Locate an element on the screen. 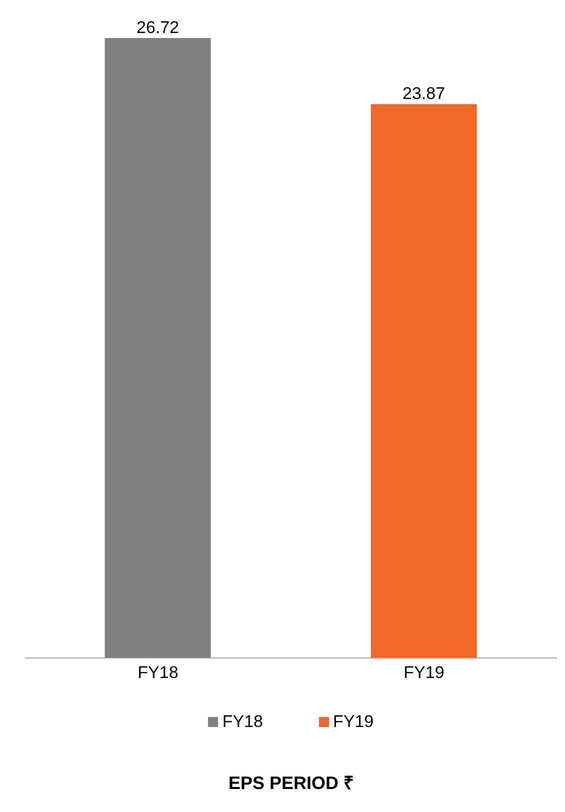 The height and width of the screenshot is (812, 565). legend-label: FY19 is located at coordinates (353, 722).